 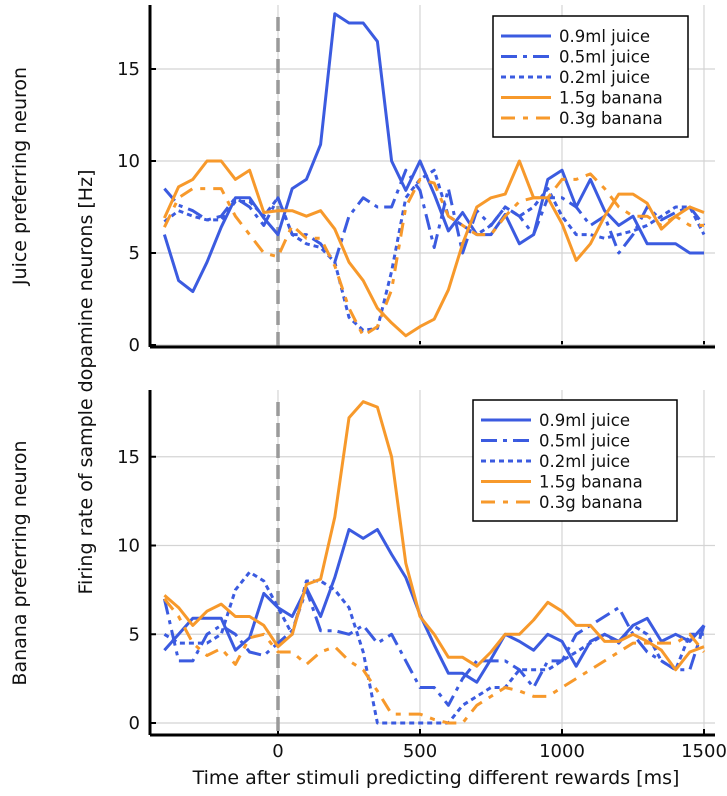 I want to click on panel-label-top: Juice preferring neuron, so click(x=20, y=176).